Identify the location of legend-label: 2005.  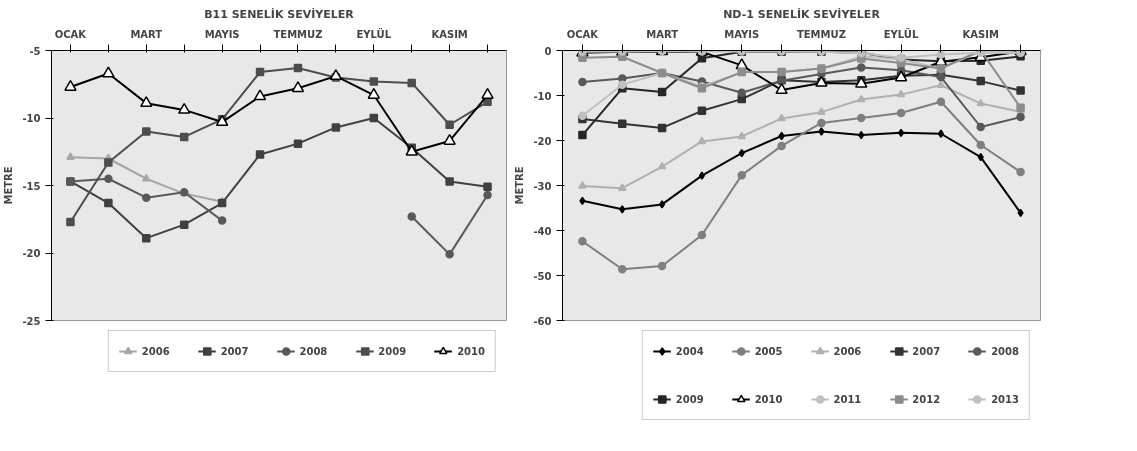
(768, 351).